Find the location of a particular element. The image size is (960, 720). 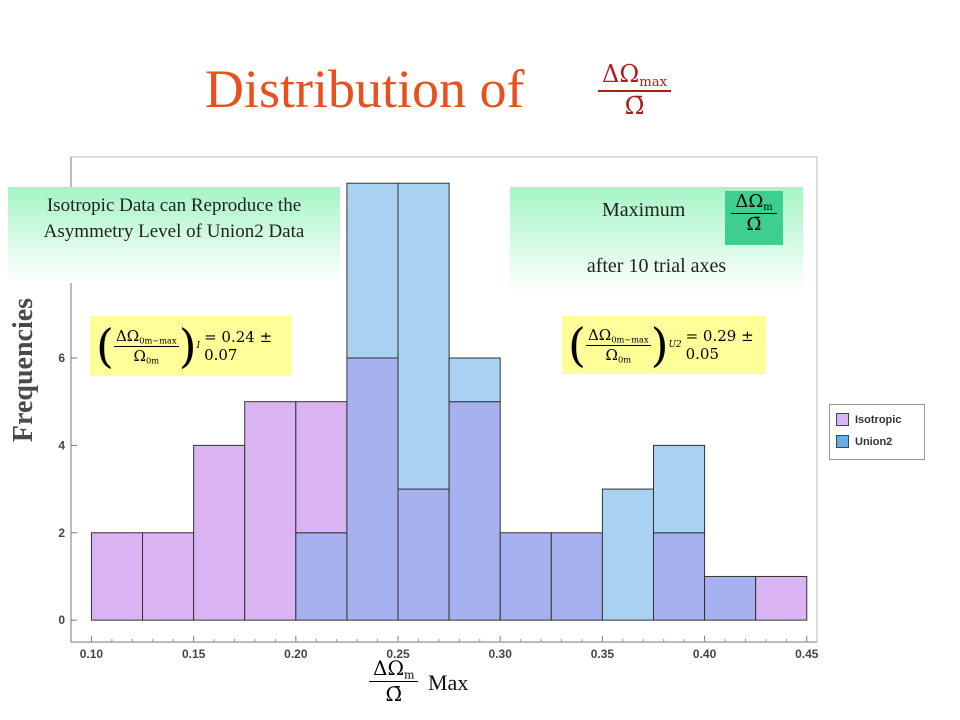

x-tick-label: 0.15 is located at coordinates (194, 654).